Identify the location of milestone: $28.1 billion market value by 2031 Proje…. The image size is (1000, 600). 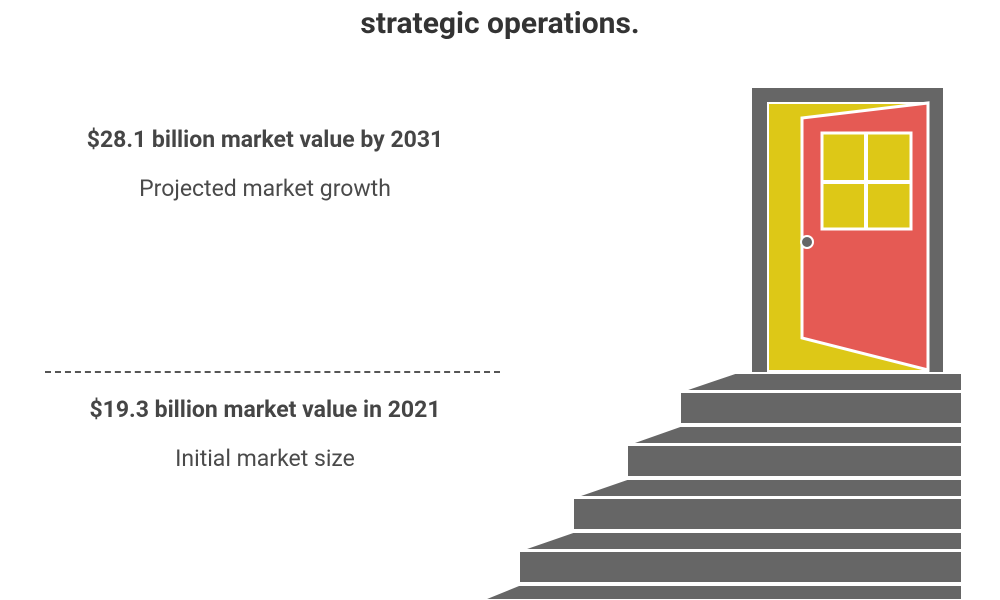
(265, 163).